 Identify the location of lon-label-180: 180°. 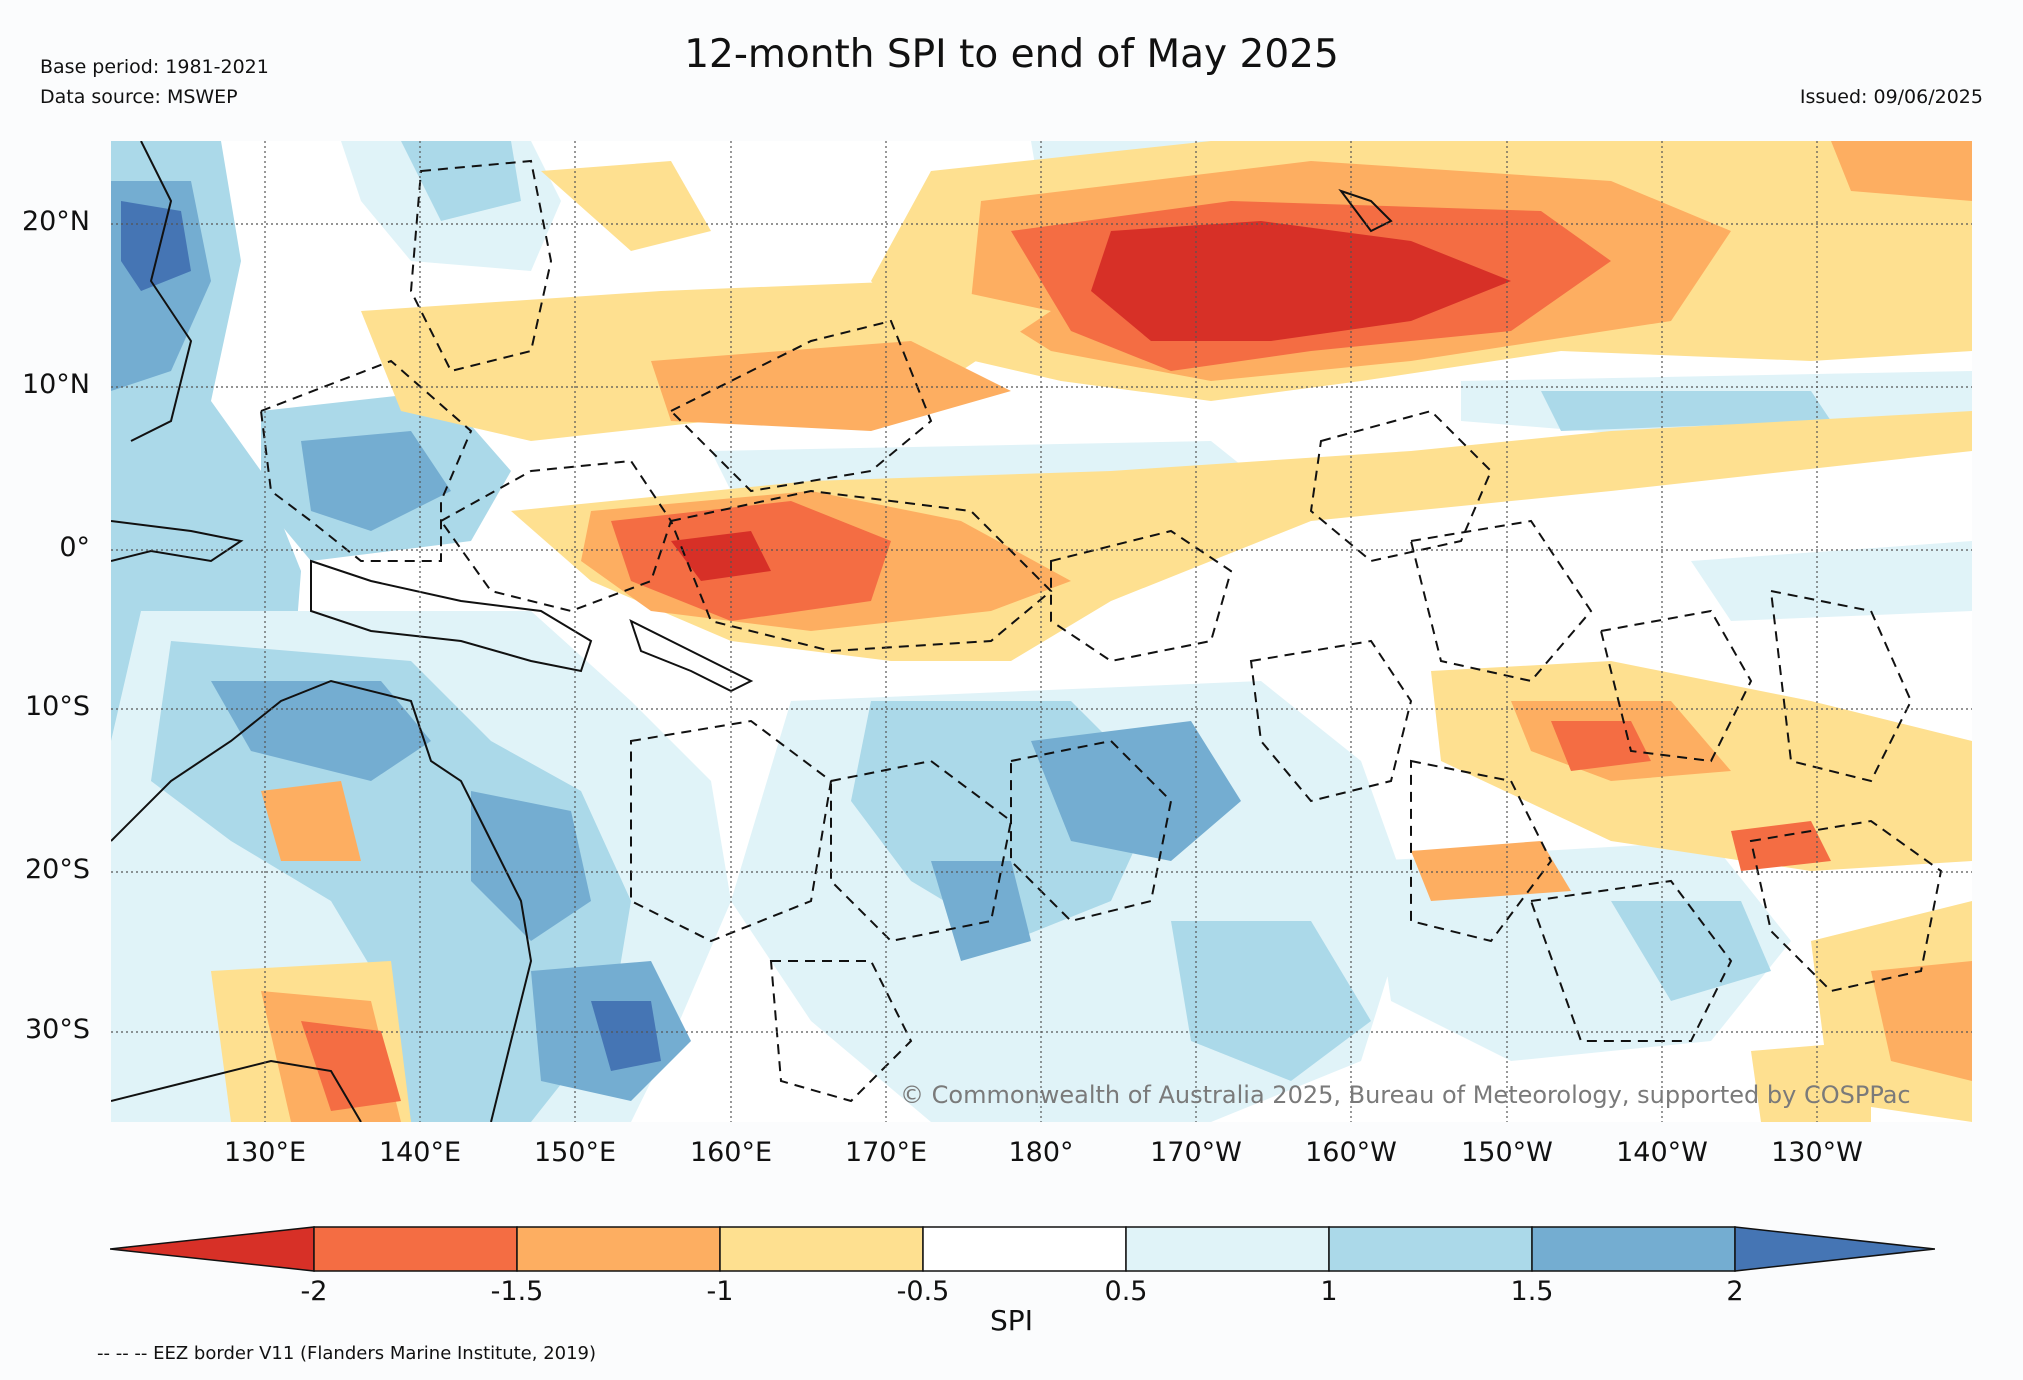
(1041, 1152).